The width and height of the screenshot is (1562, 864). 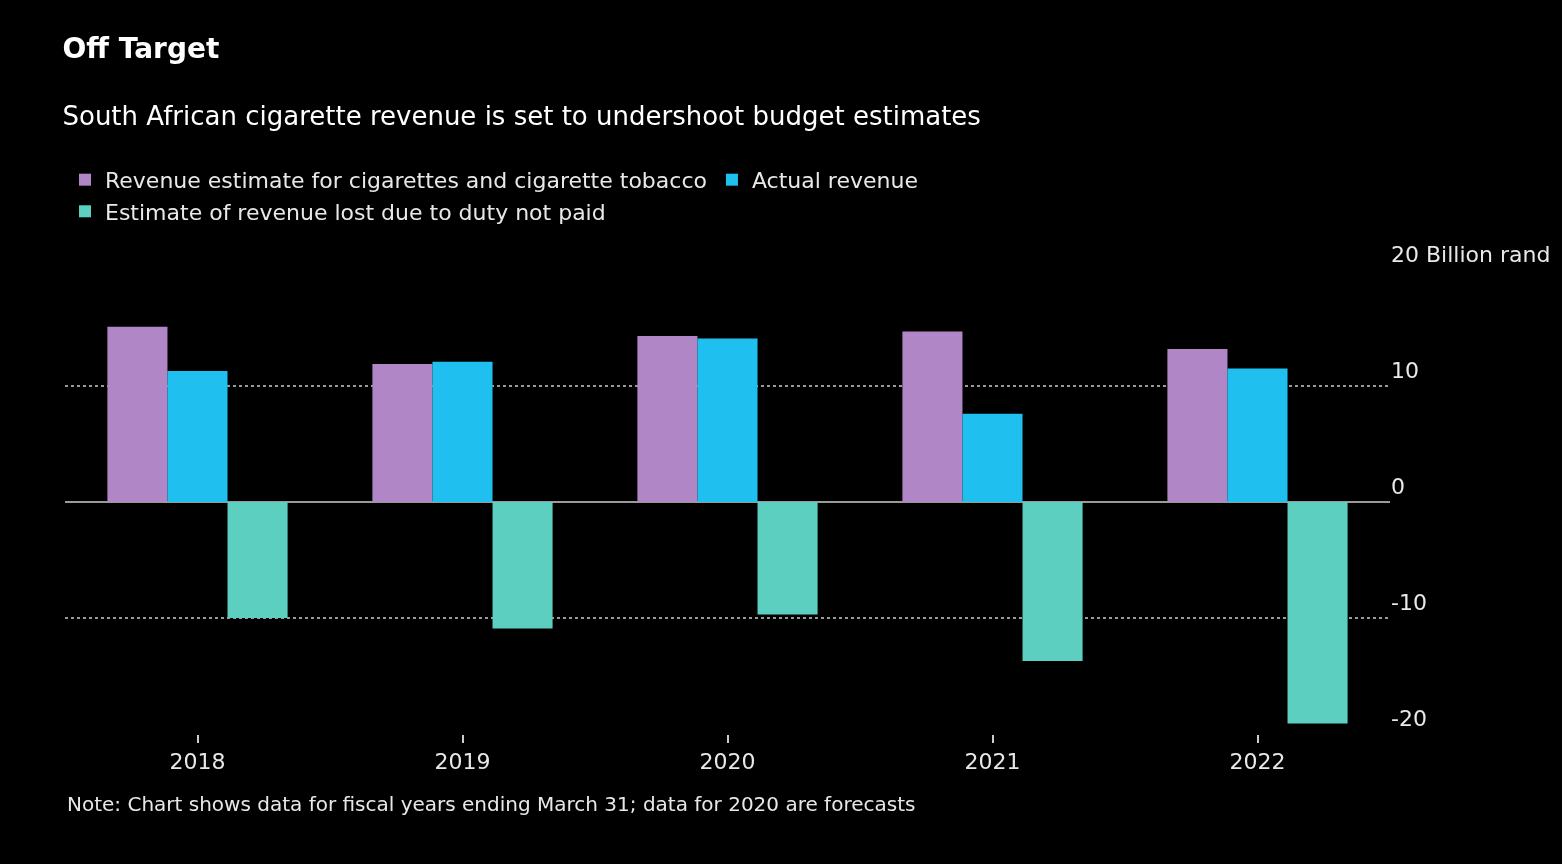 What do you see at coordinates (462, 762) in the screenshot?
I see `x-tick-label: 2019` at bounding box center [462, 762].